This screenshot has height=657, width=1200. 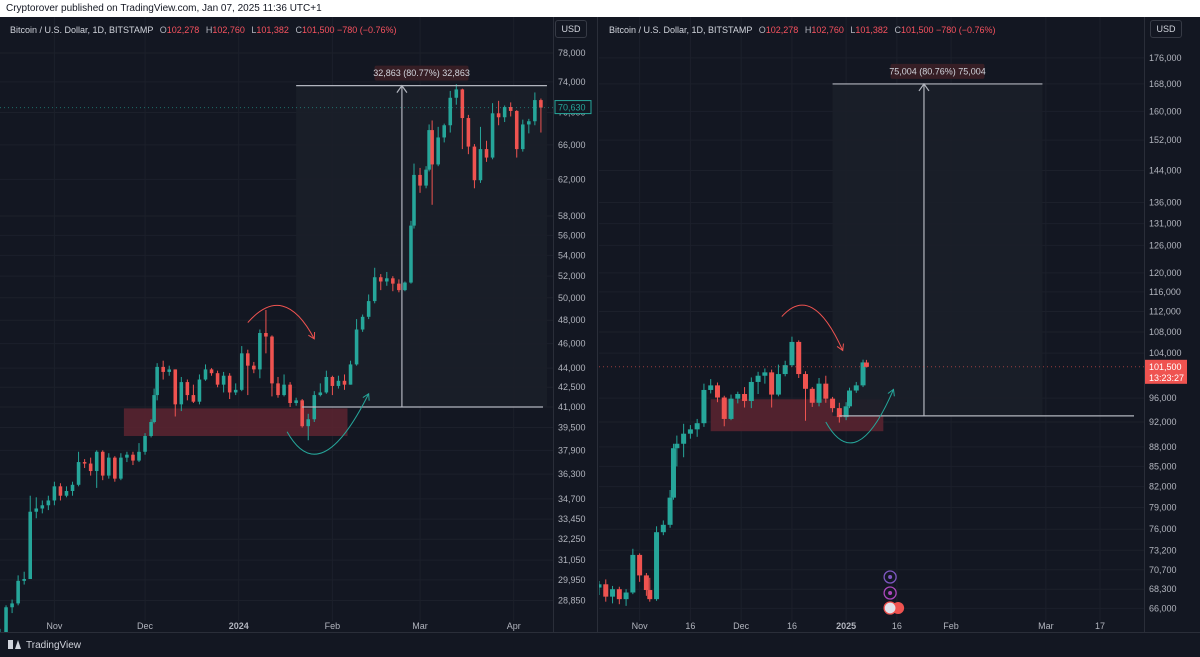 I want to click on y-tick-label: 31,050, so click(x=572, y=560).